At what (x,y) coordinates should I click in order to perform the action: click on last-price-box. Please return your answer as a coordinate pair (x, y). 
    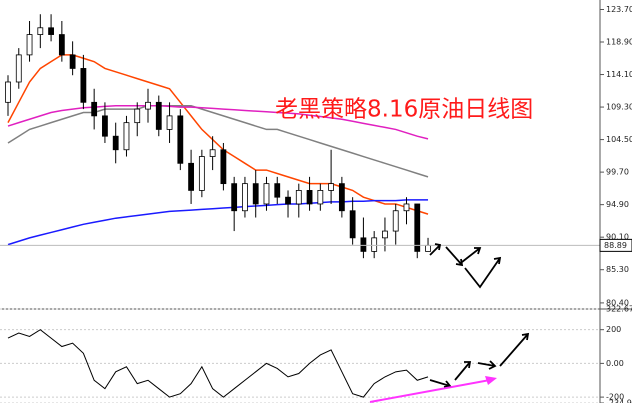
    Looking at the image, I should click on (615, 245).